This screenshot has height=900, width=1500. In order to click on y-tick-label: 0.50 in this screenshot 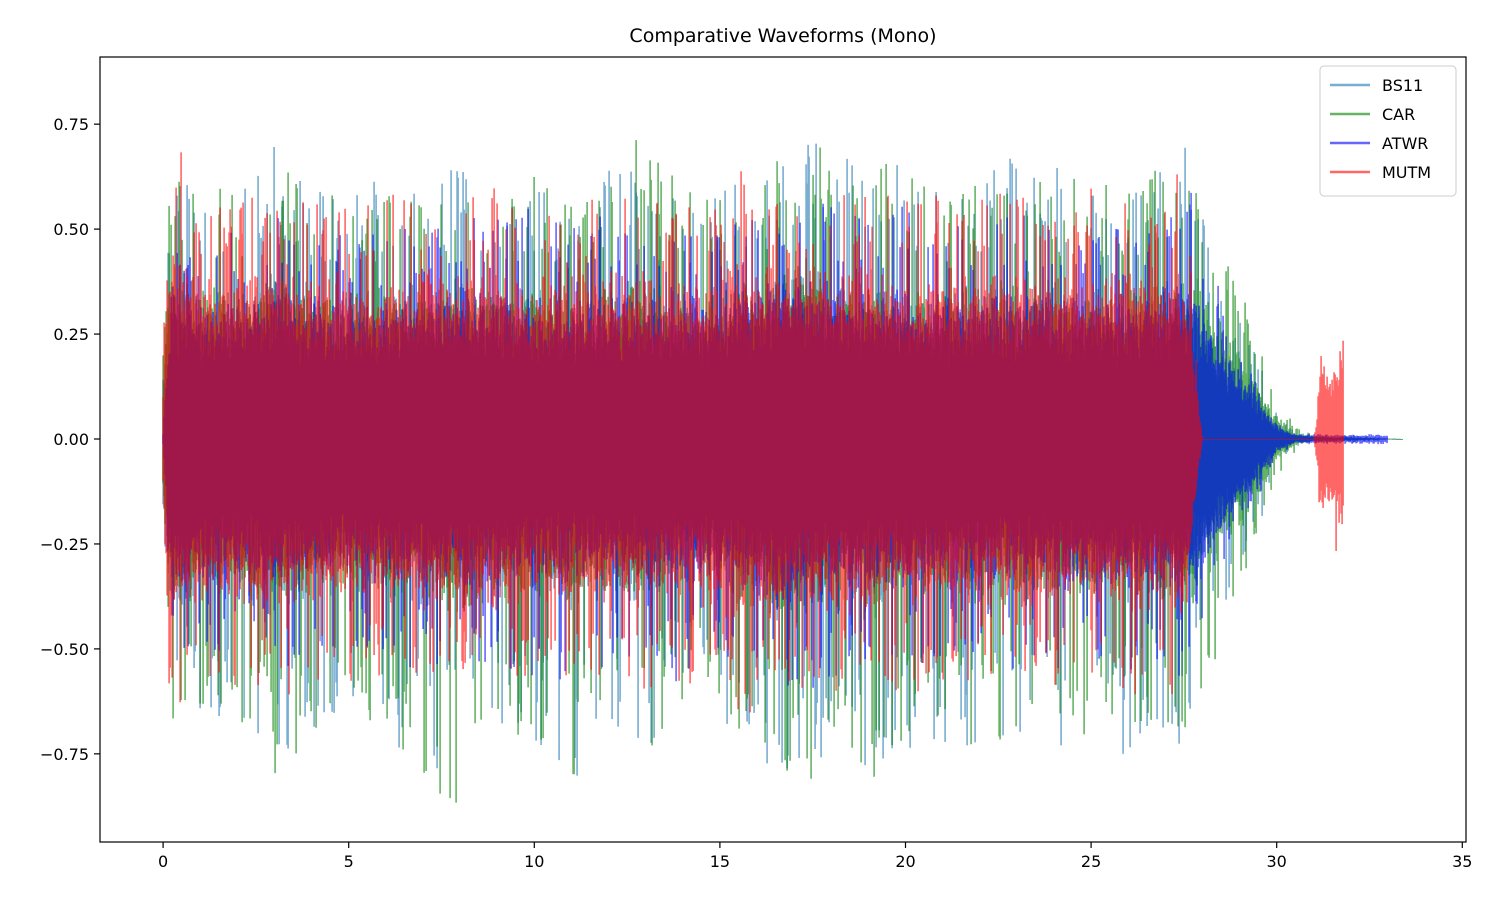, I will do `click(71, 229)`.